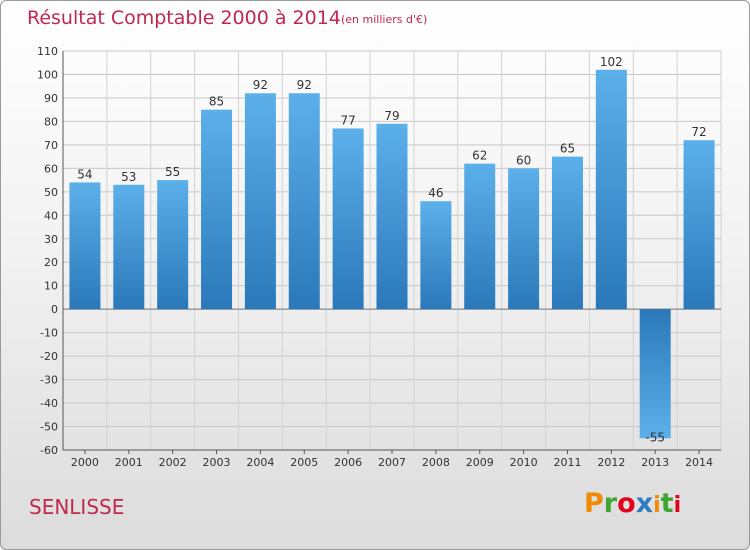  What do you see at coordinates (51, 215) in the screenshot?
I see `y-tick-label: 40` at bounding box center [51, 215].